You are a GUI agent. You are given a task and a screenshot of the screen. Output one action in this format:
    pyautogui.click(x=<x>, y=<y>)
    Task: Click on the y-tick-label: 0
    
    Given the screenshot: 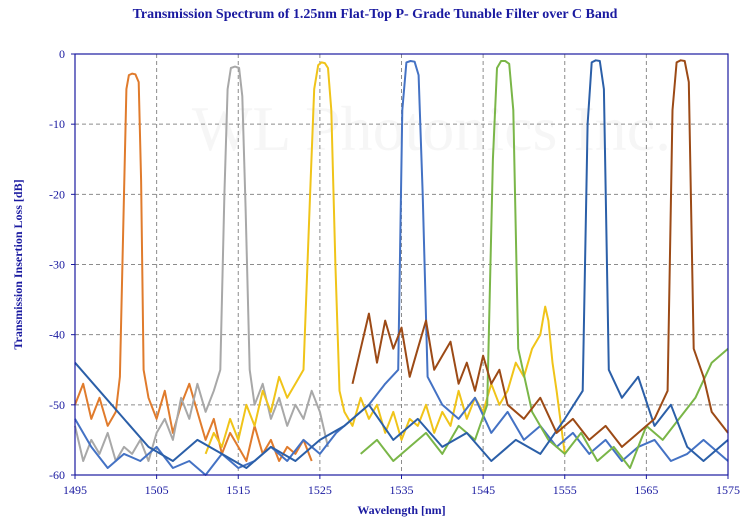 What is the action you would take?
    pyautogui.click(x=62, y=54)
    